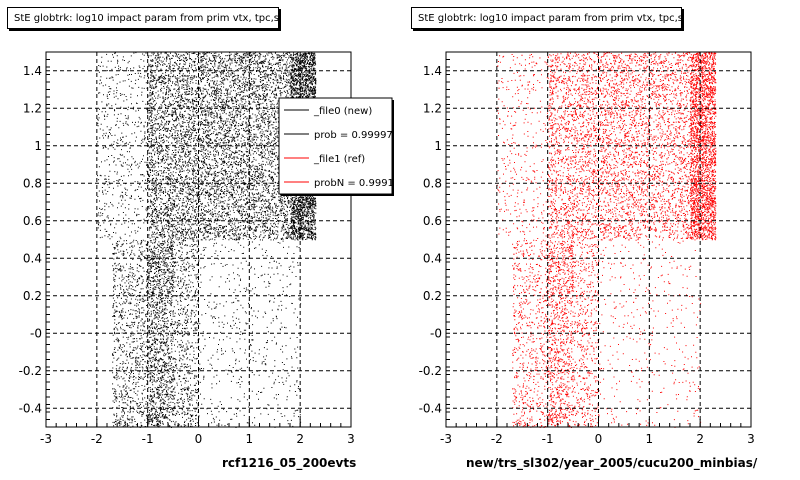  Describe the element at coordinates (342, 111) in the screenshot. I see `legend-entry: _file0 (new)` at that location.